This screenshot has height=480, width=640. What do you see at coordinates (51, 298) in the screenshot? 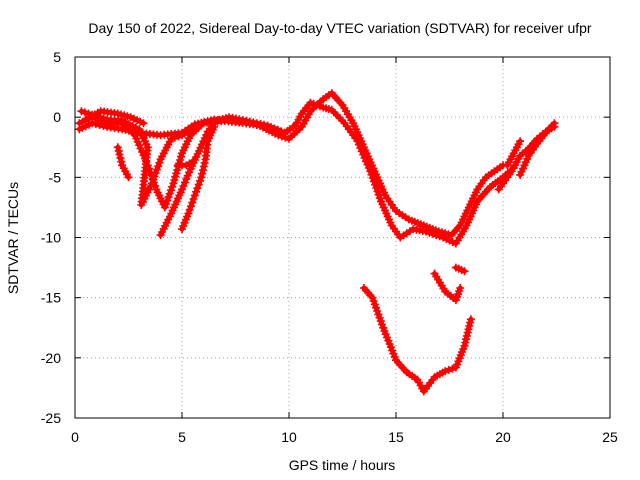
I see `y-tick-label: -15` at bounding box center [51, 298].